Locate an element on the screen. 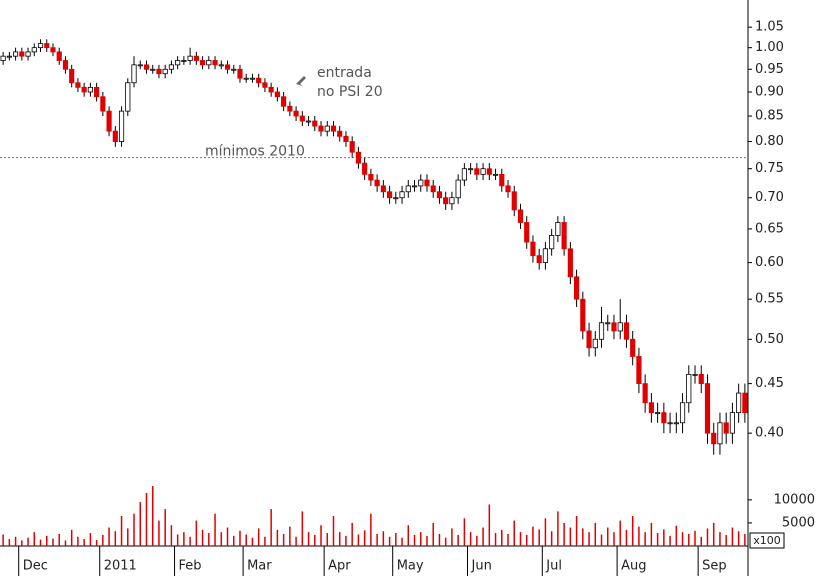 The height and width of the screenshot is (576, 817). reference-label: mínimos 2010 is located at coordinates (255, 152).